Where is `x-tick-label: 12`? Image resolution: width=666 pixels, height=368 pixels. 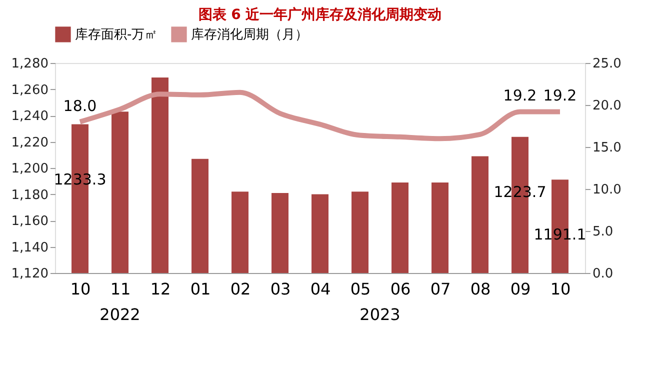
x-tick-label: 12 is located at coordinates (160, 289).